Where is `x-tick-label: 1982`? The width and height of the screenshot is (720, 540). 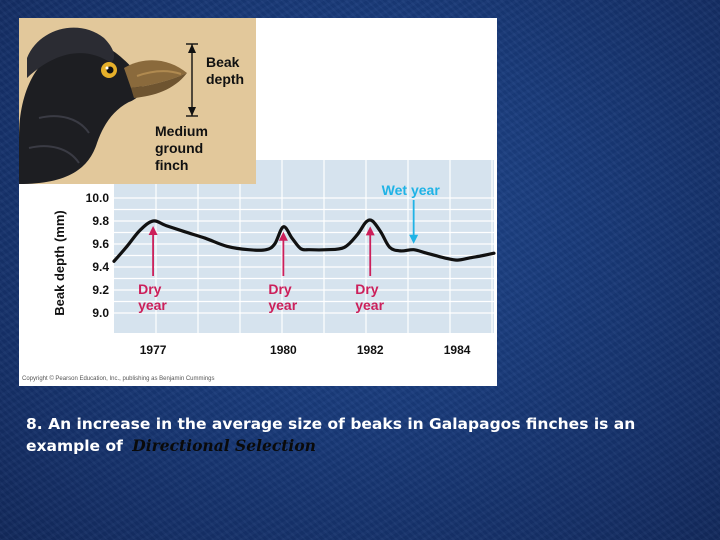
x-tick-label: 1982 is located at coordinates (370, 350).